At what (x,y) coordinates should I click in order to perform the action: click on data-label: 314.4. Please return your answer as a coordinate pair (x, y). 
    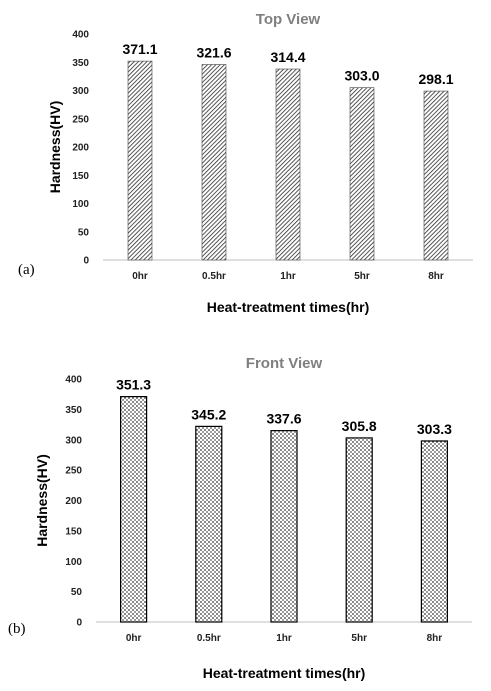
    Looking at the image, I should click on (287, 57).